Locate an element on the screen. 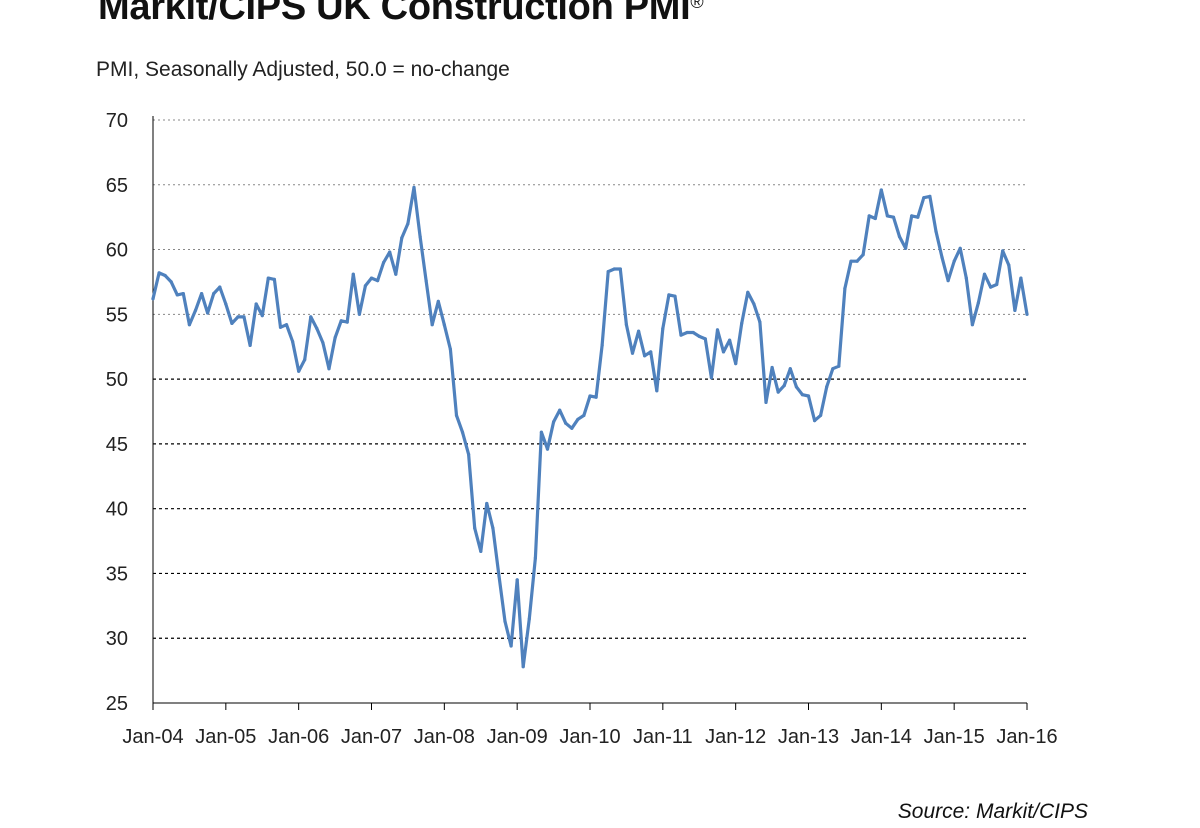 The width and height of the screenshot is (1200, 828). y-tick-label: 40 is located at coordinates (117, 510).